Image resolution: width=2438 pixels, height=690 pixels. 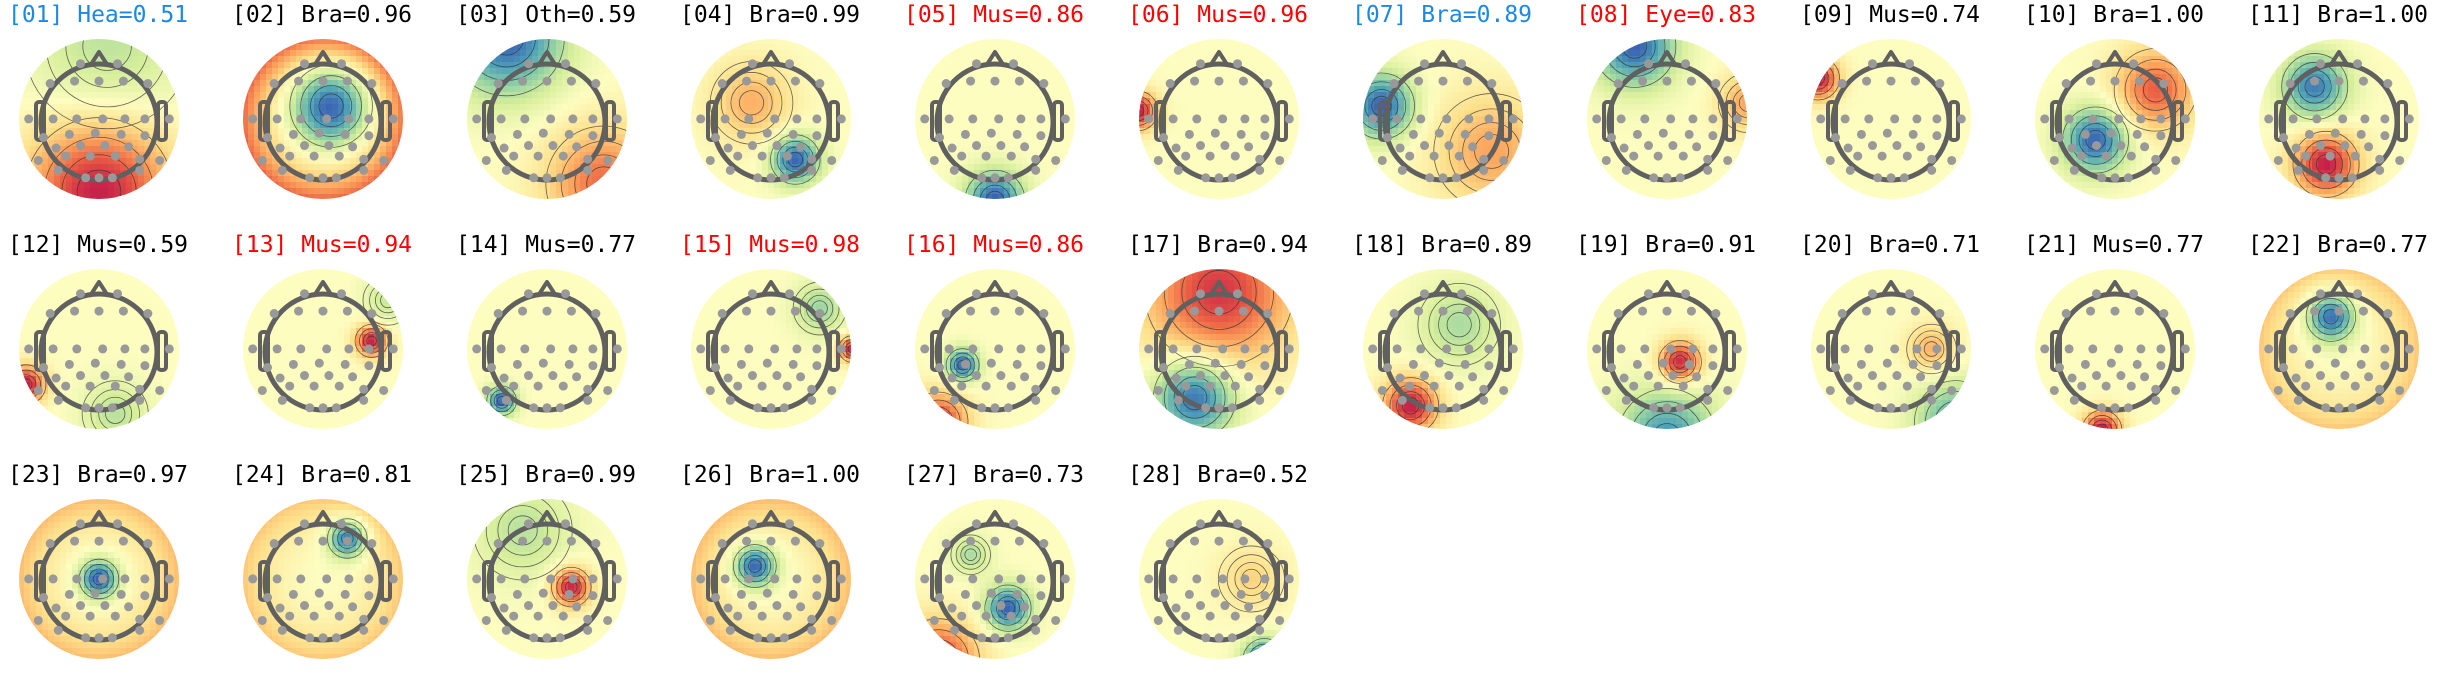 I want to click on component-title: [13] Mus=0.94, so click(x=322, y=245).